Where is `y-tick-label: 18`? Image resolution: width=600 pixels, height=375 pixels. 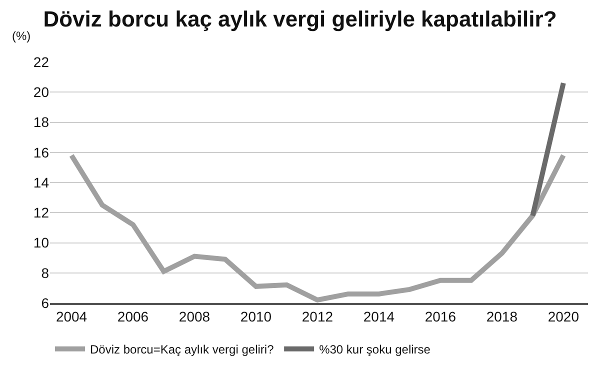
y-tick-label: 18 is located at coordinates (41, 122).